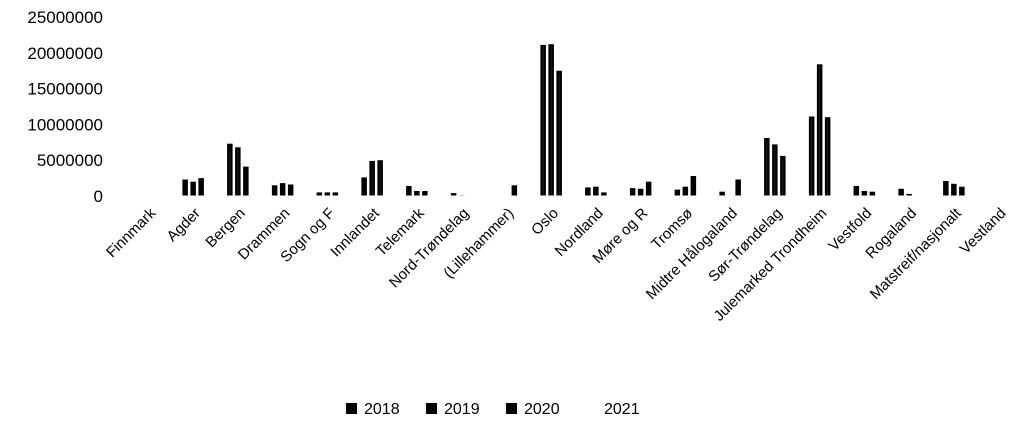 This screenshot has height=428, width=1033. Describe the element at coordinates (542, 409) in the screenshot. I see `legend-label-2020: 2020` at that location.